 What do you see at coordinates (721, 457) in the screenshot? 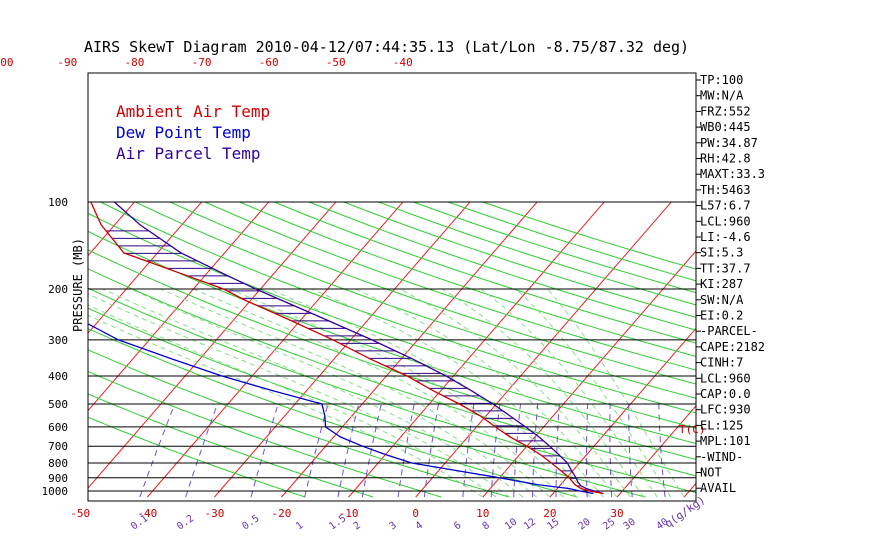
I see `index-label: -WIND-` at bounding box center [721, 457].